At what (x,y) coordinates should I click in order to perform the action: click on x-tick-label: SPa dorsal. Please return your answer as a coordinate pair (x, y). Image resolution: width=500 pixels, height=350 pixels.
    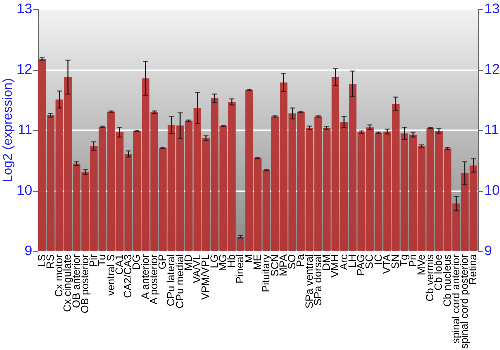
    Looking at the image, I should click on (318, 280).